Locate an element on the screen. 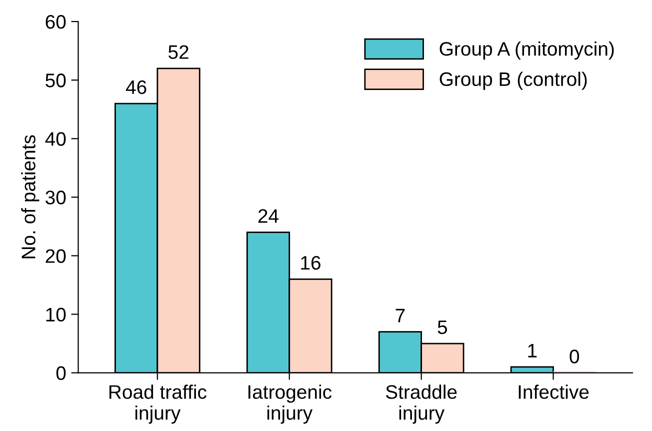 This screenshot has height=431, width=652. data-label: 24 is located at coordinates (268, 216).